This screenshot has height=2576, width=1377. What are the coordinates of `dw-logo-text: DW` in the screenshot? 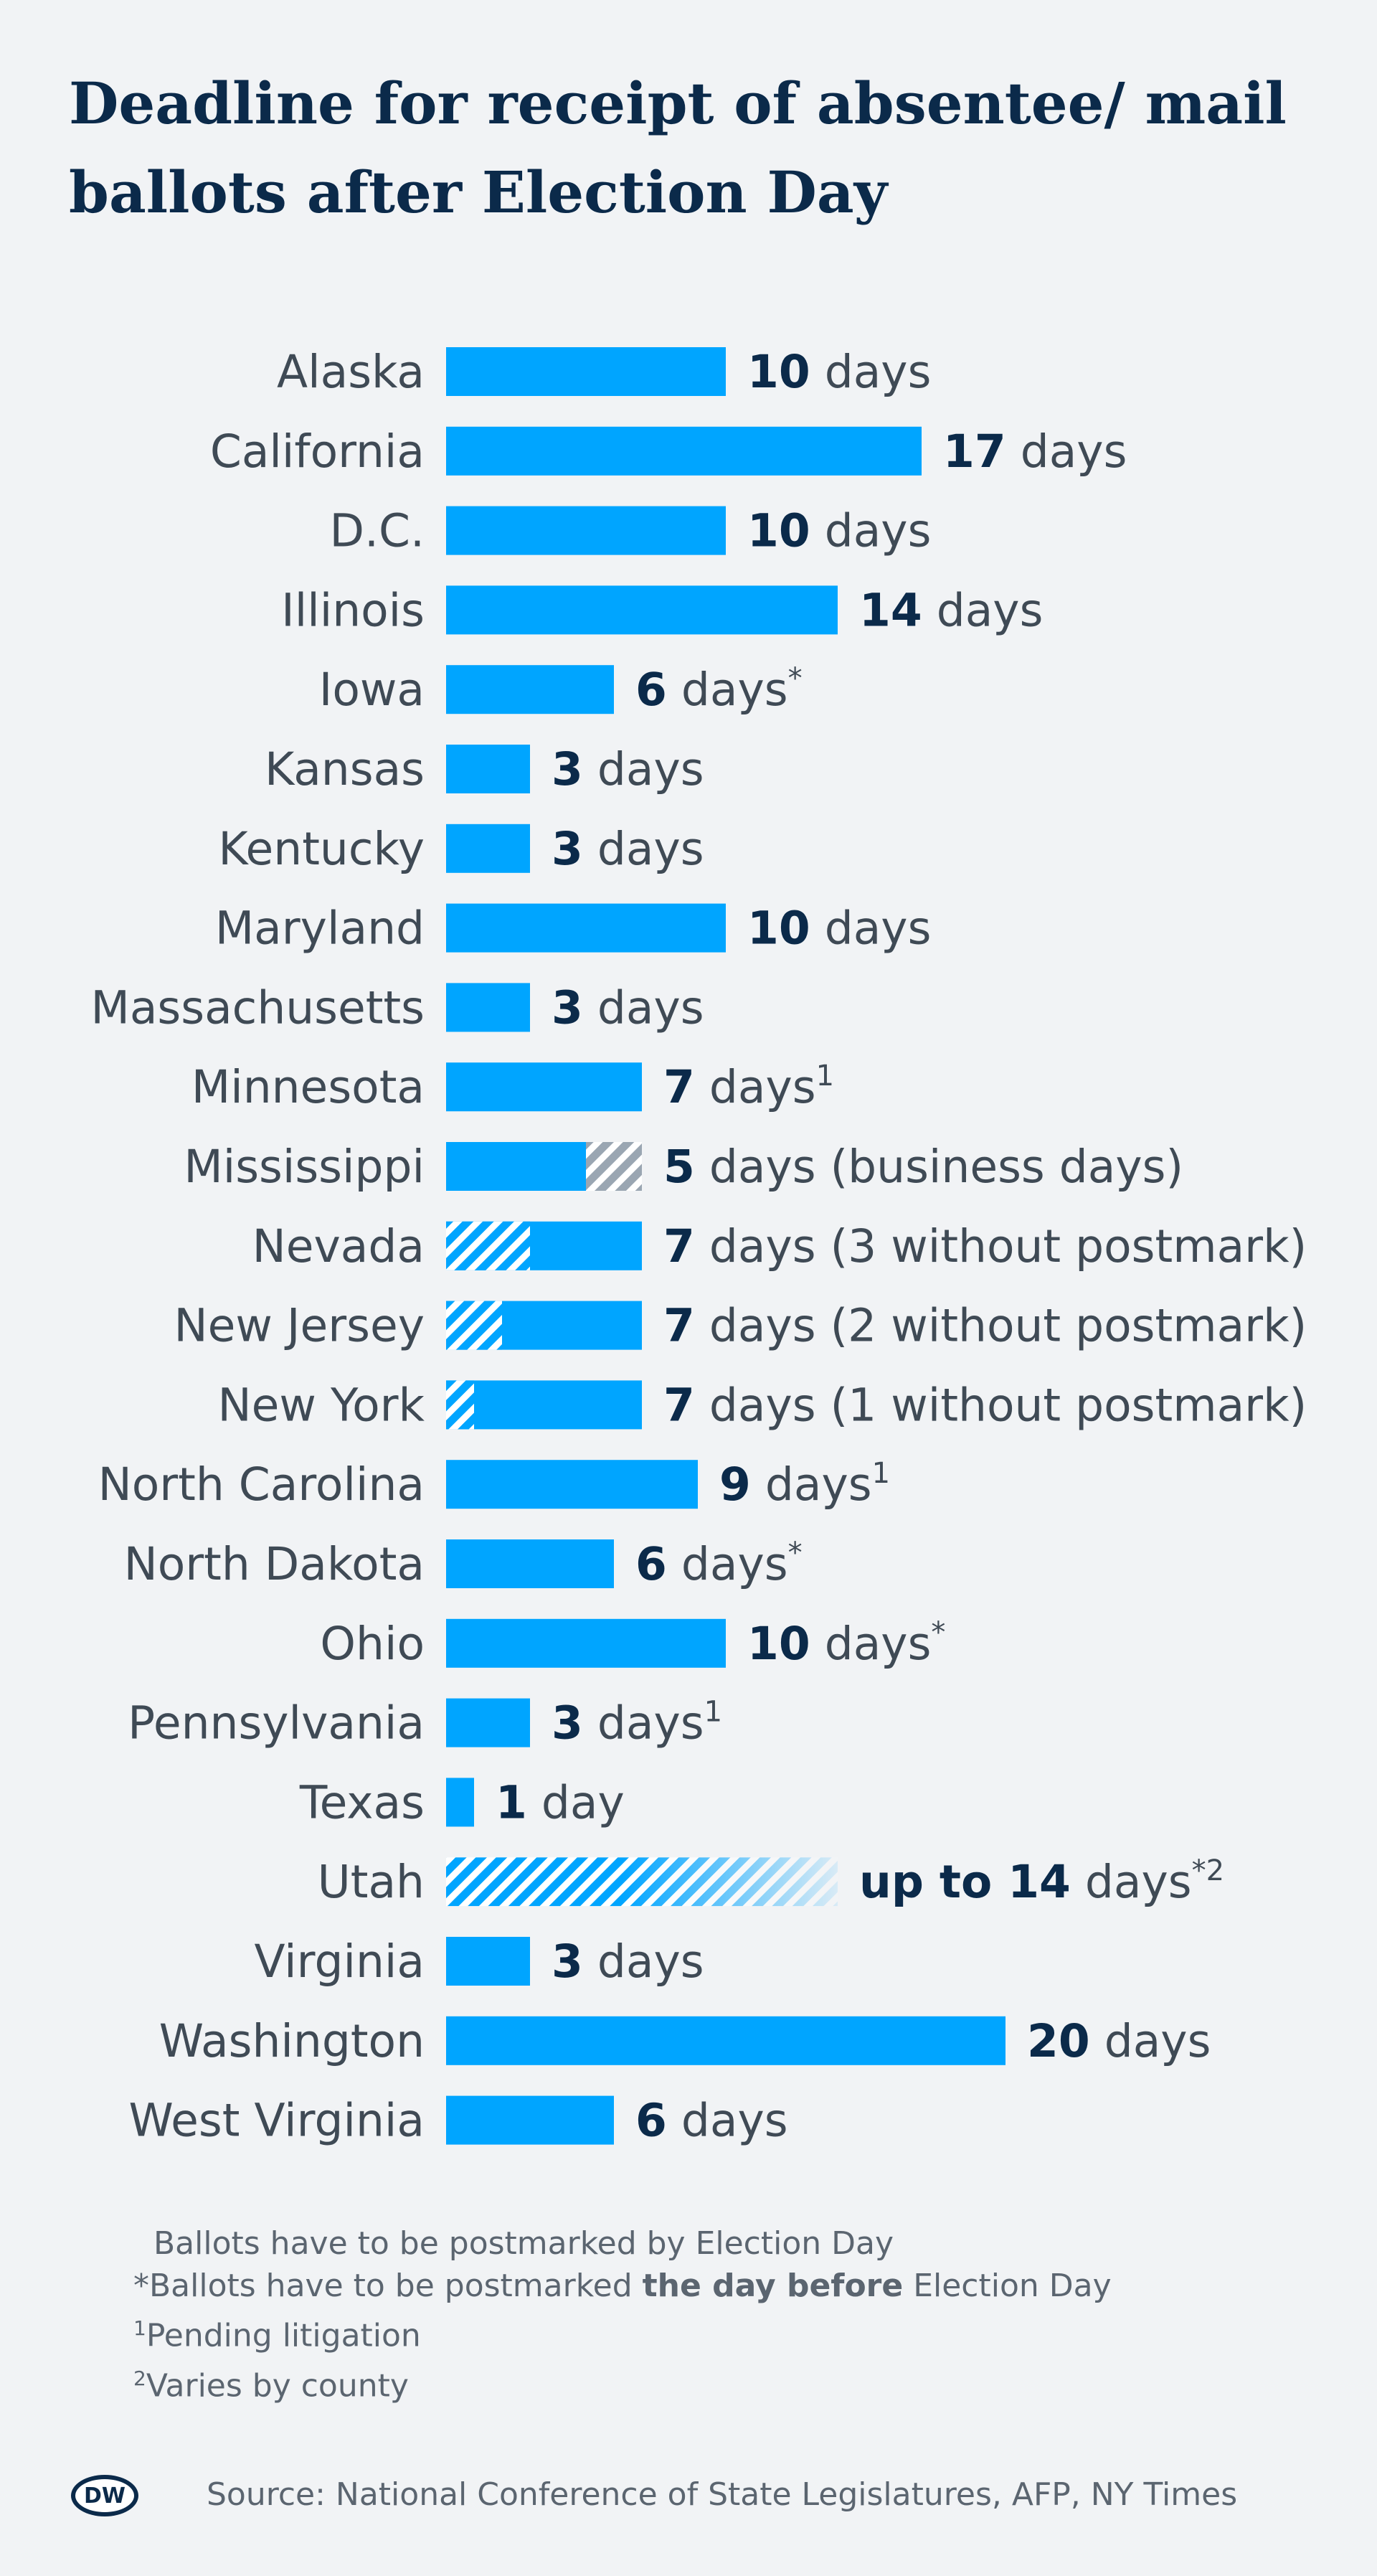 It's located at (105, 2496).